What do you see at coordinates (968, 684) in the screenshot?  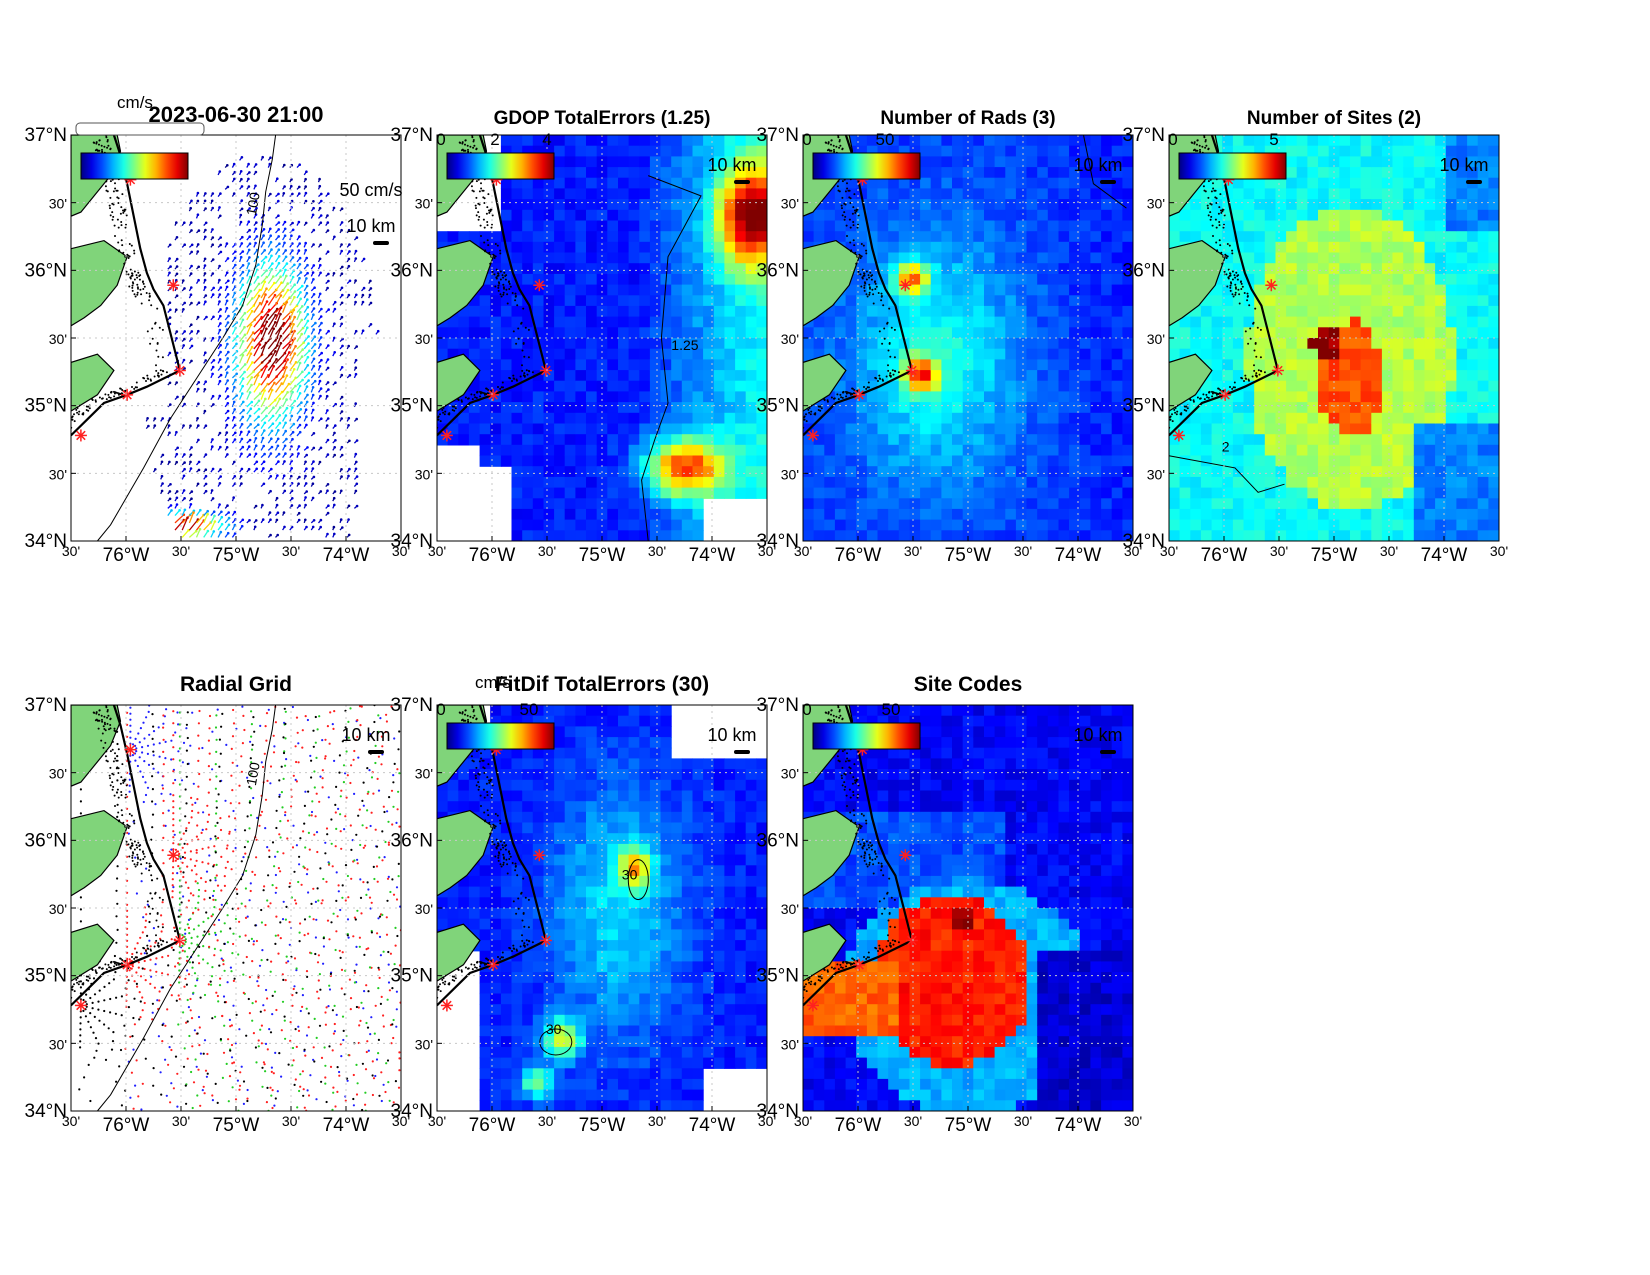 I see `panel-title: Site Codes` at bounding box center [968, 684].